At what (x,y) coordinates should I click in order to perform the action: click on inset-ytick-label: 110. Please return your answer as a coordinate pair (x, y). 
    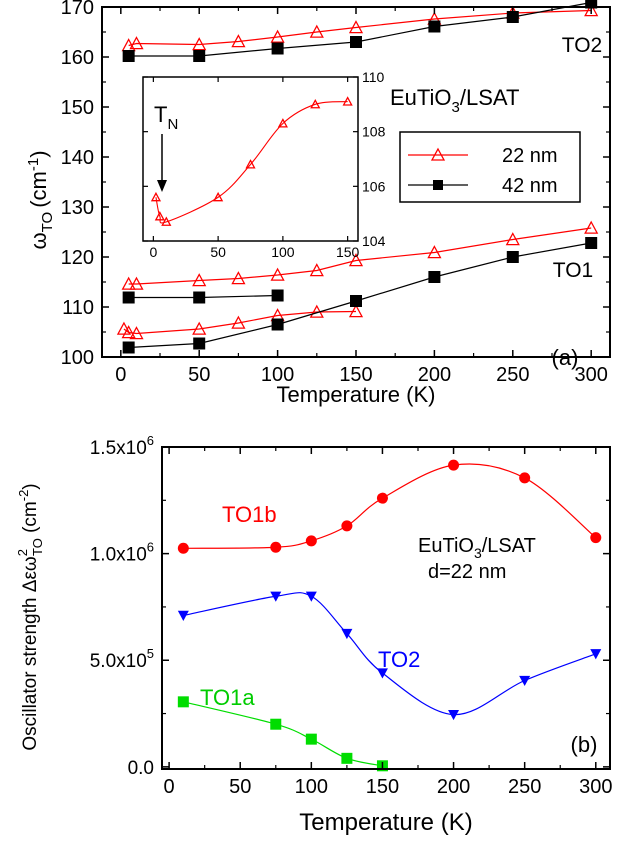
    Looking at the image, I should click on (373, 77).